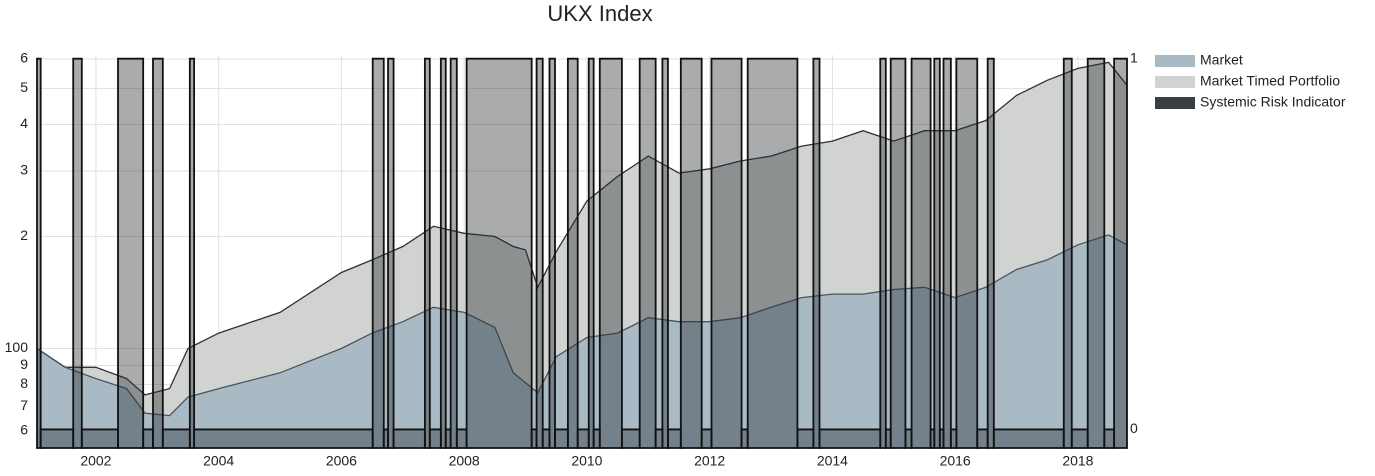 Image resolution: width=1375 pixels, height=476 pixels. I want to click on y-tick-label: 9, so click(24, 364).